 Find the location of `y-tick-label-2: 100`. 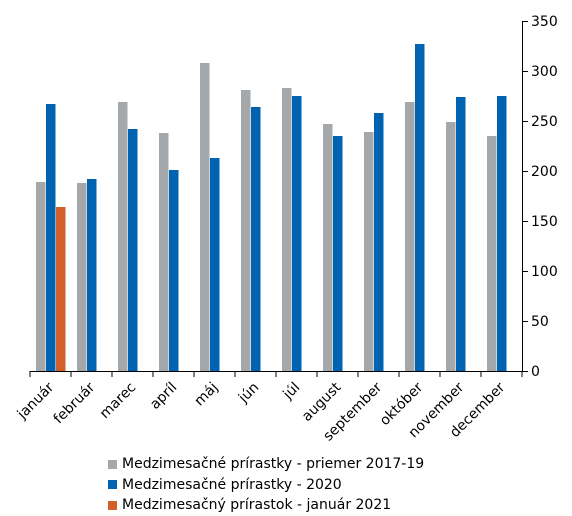

y-tick-label-2: 100 is located at coordinates (544, 272).